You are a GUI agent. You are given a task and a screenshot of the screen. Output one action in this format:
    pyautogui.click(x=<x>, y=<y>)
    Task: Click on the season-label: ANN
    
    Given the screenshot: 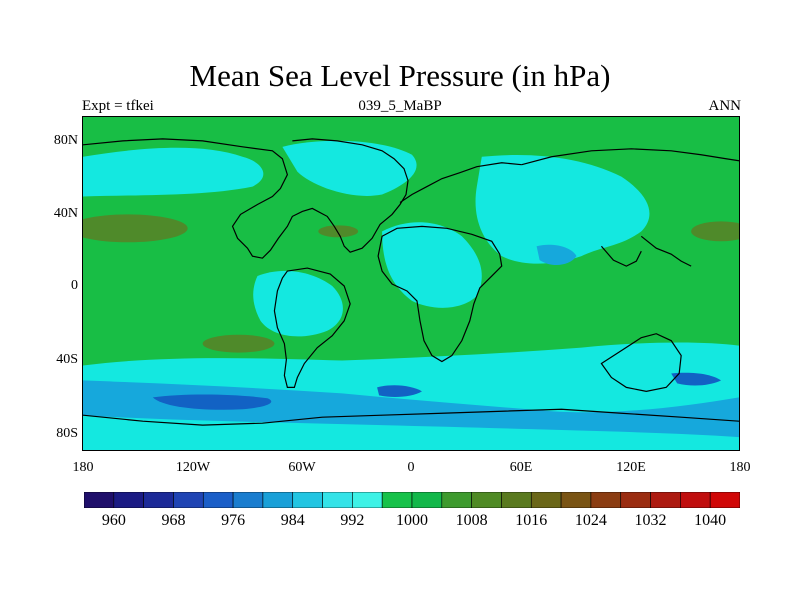 What is the action you would take?
    pyautogui.click(x=725, y=106)
    